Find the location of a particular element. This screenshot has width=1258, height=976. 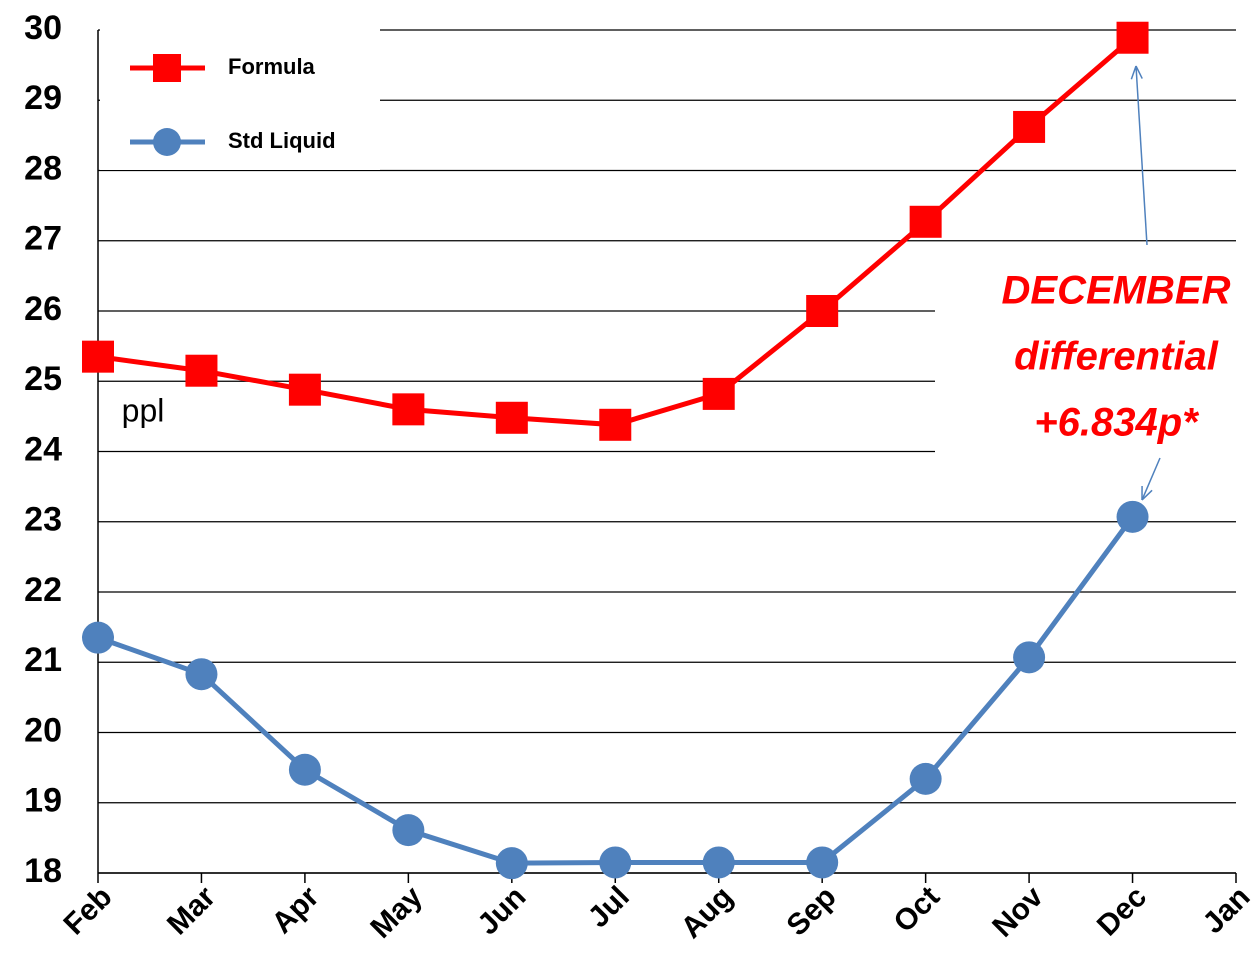

x-tick-label: Mar is located at coordinates (191, 910).